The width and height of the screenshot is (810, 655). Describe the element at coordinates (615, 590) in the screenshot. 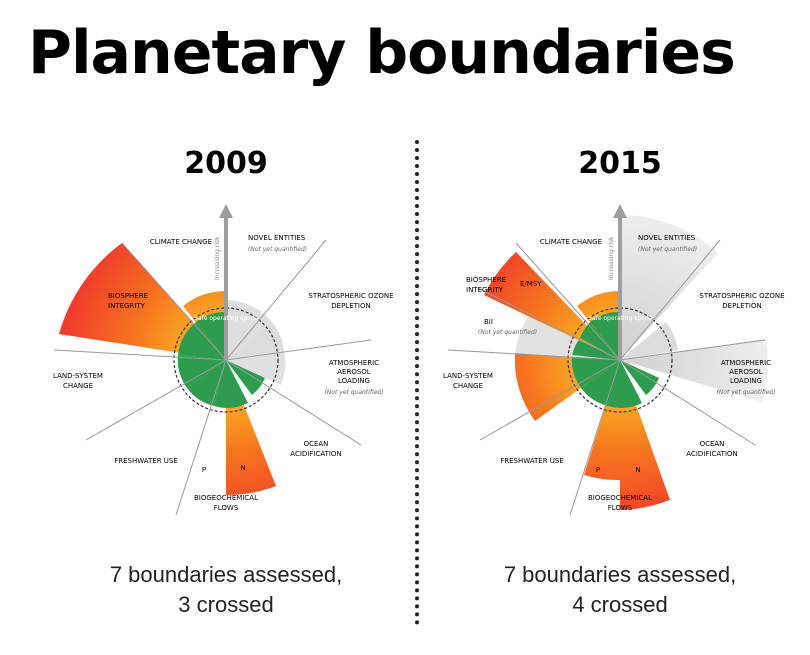

I see `summary-text: 7 boundaries assessed, 4 crossed` at that location.